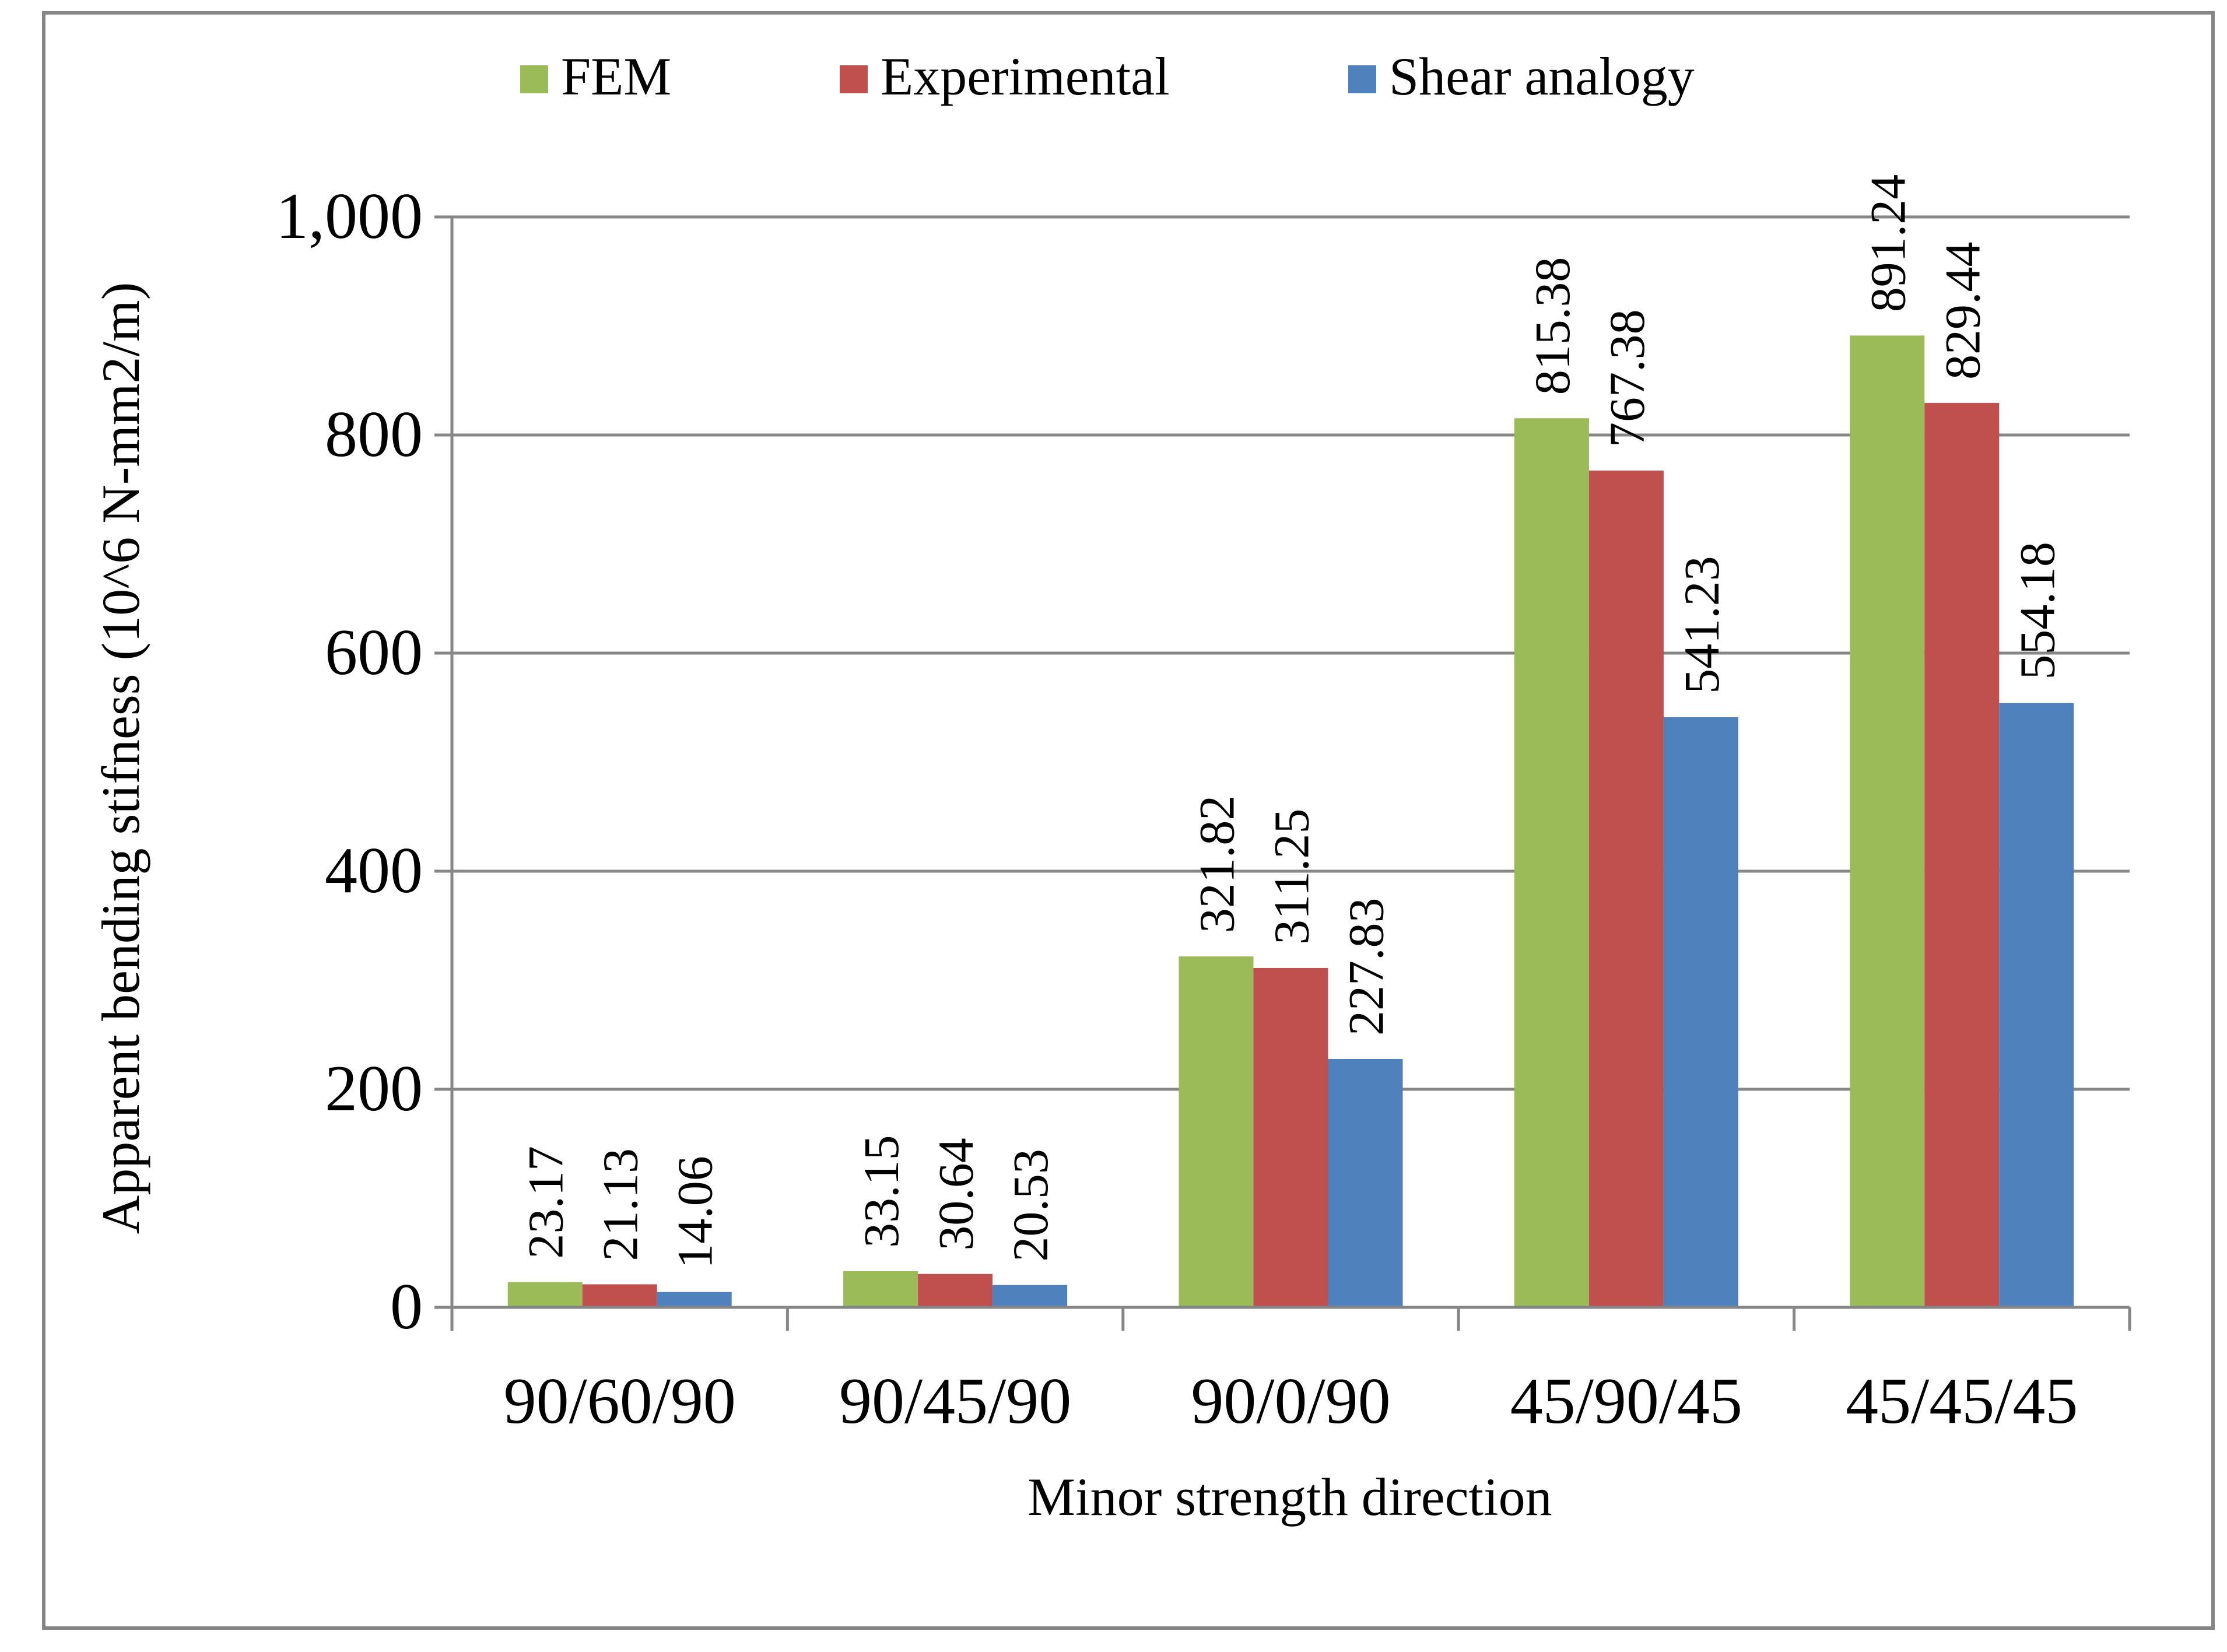 The width and height of the screenshot is (2227, 1652). What do you see at coordinates (374, 435) in the screenshot?
I see `y-tick-label: 800` at bounding box center [374, 435].